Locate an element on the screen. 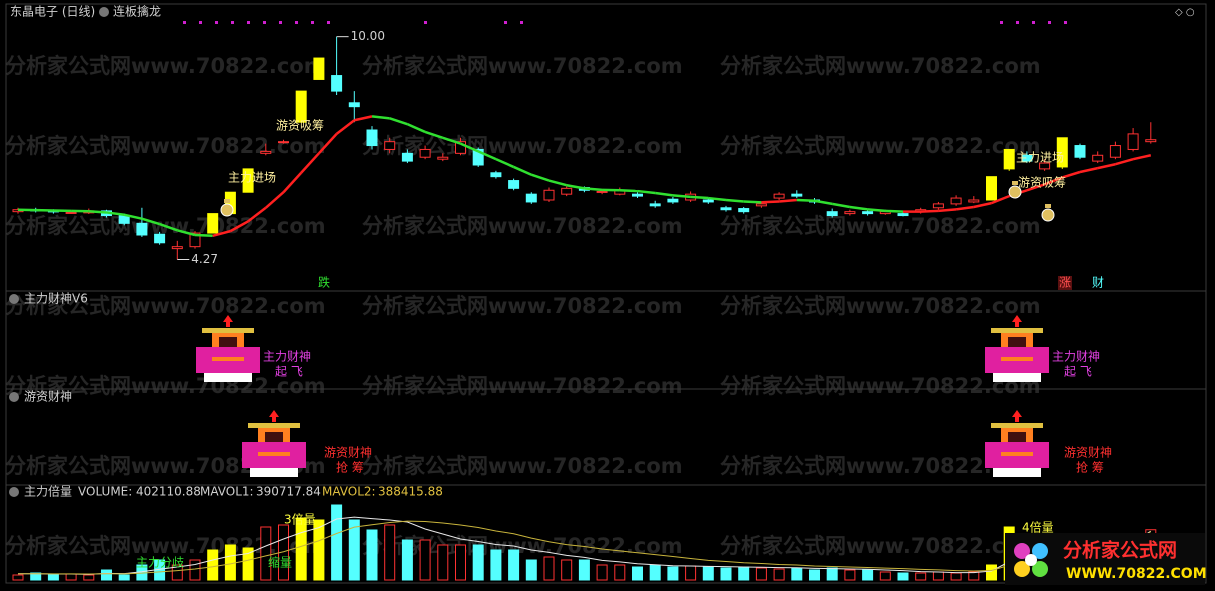 Image resolution: width=1215 pixels, height=591 pixels. money-bag-top is located at coordinates (227, 201).